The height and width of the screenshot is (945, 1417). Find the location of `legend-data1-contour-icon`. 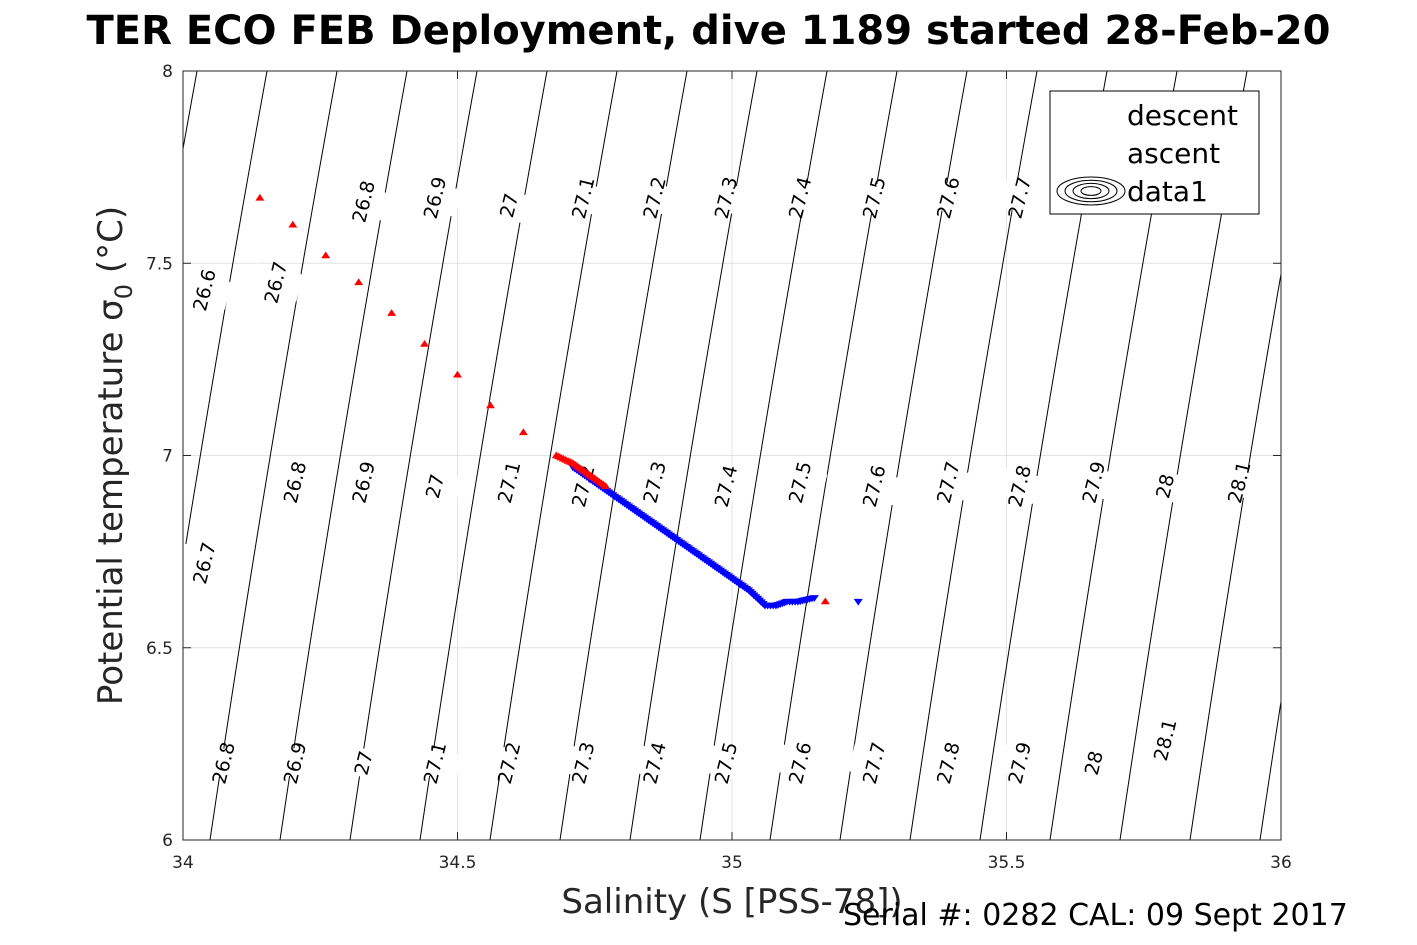

legend-data1-contour-icon is located at coordinates (1091, 191).